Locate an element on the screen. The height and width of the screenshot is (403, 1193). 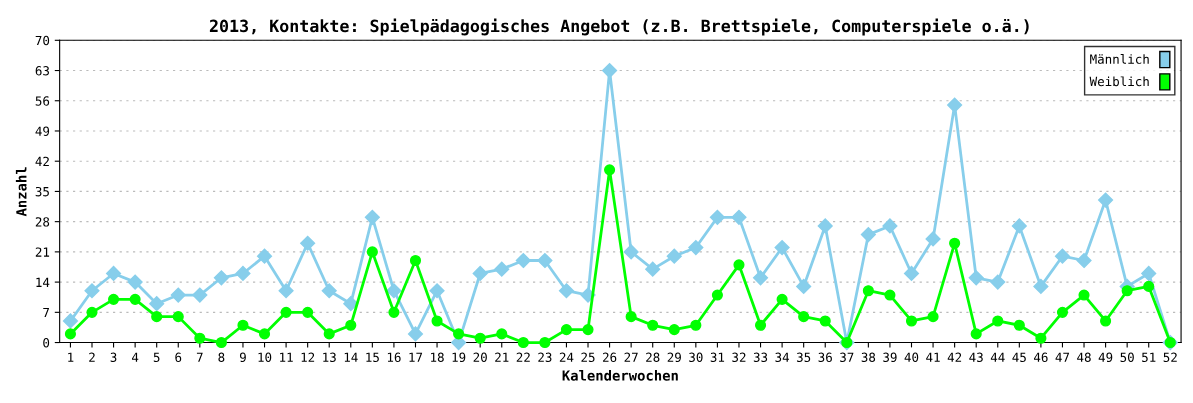
x-tick-label: 23 is located at coordinates (545, 357).